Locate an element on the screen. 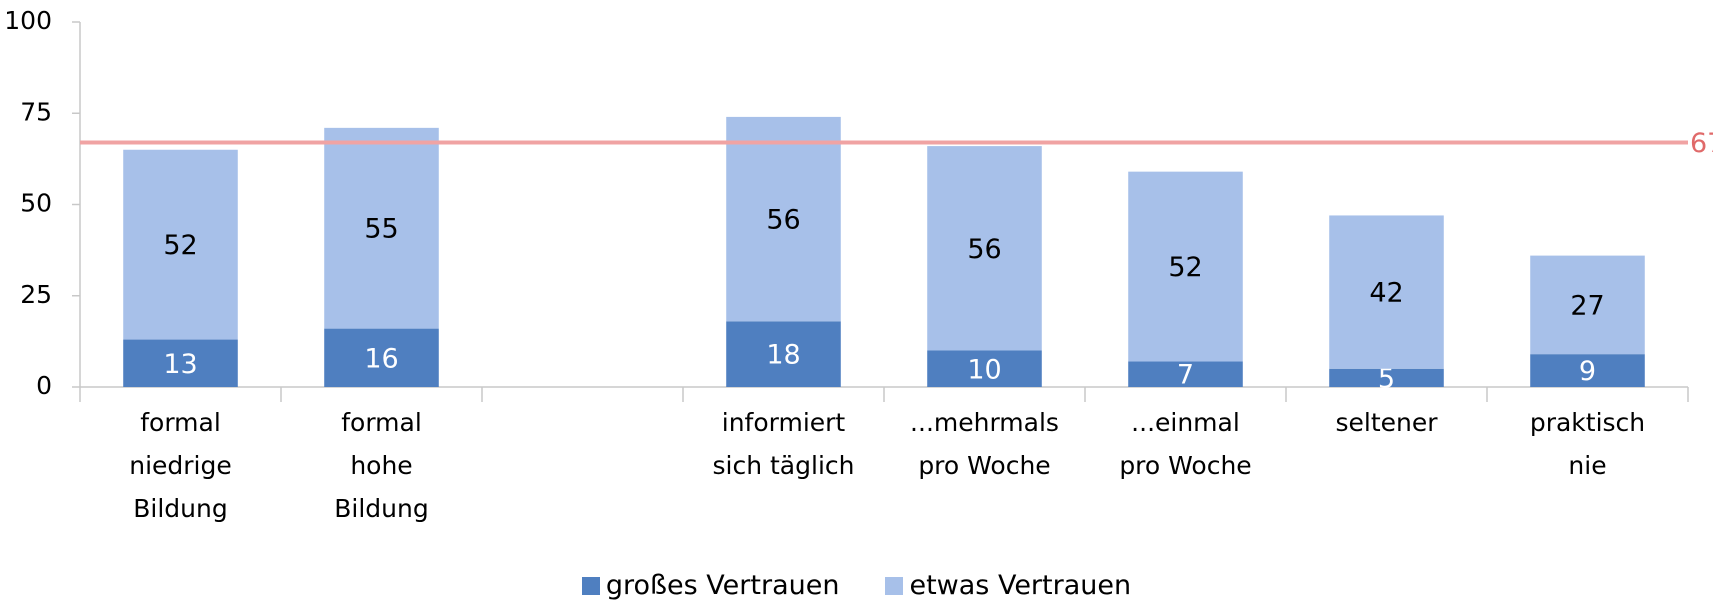  data-label: 9 is located at coordinates (1587, 371).